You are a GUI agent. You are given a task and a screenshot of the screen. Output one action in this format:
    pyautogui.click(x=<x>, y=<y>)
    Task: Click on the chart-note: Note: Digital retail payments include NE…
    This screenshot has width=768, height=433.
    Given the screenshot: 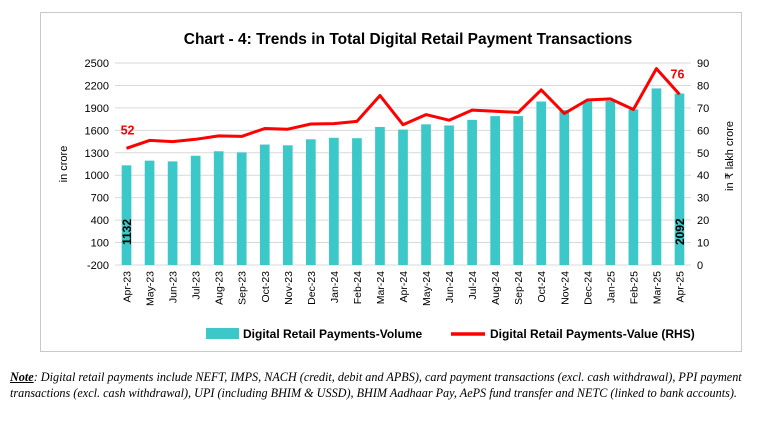 What is the action you would take?
    pyautogui.click(x=386, y=385)
    